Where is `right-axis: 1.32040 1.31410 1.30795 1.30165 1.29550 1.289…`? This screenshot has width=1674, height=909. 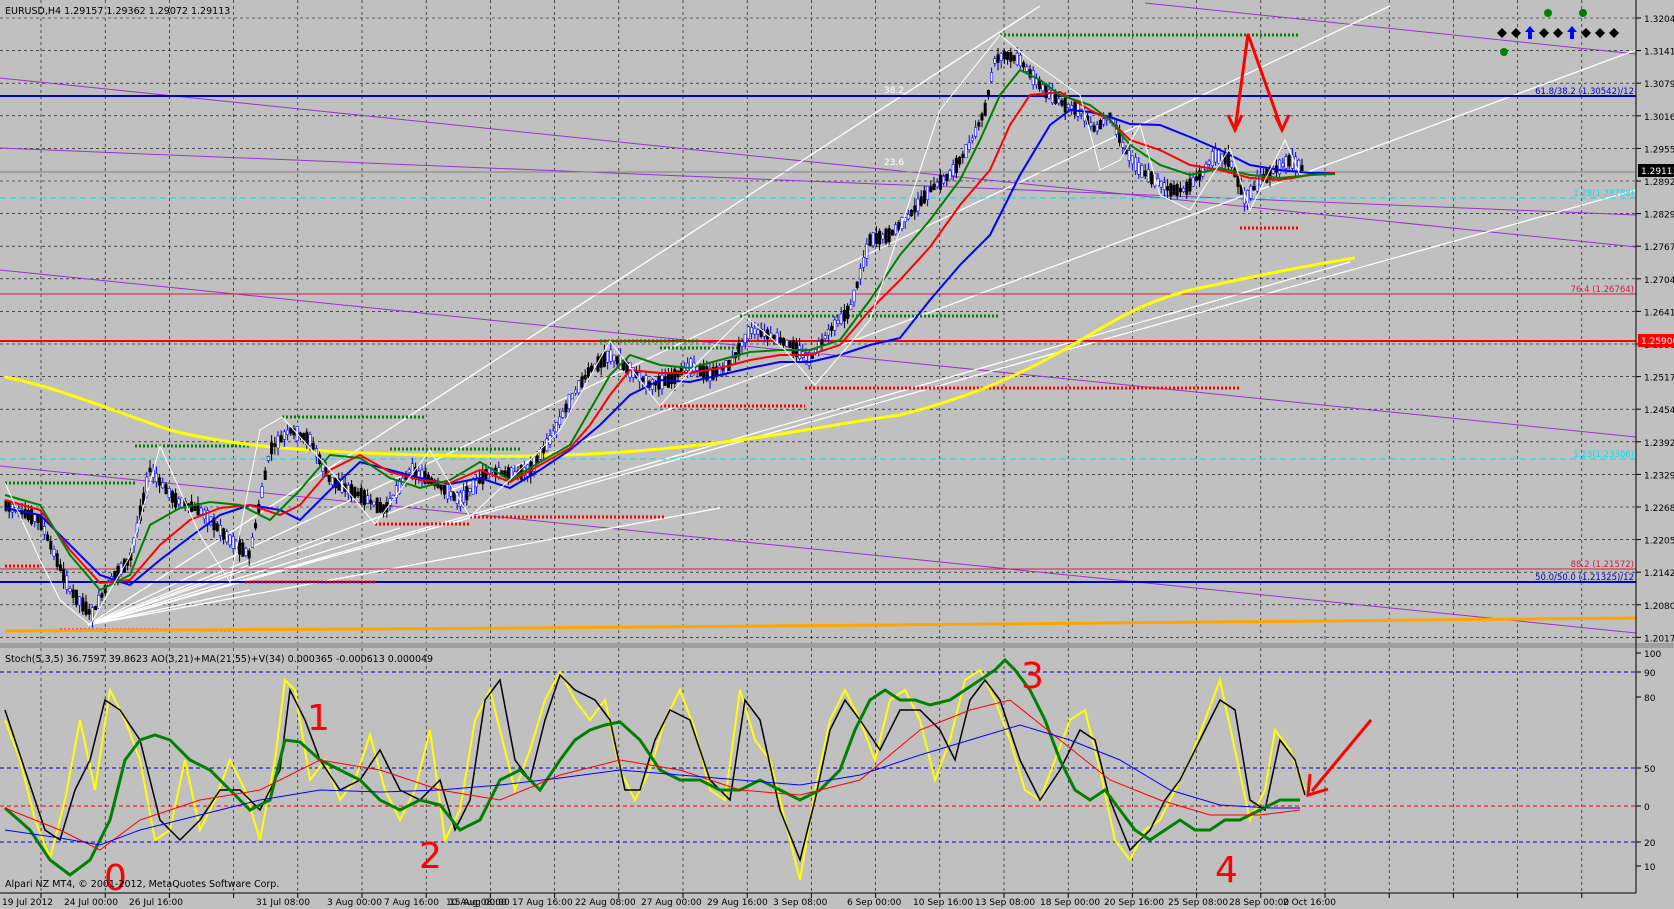 right-axis: 1.32040 1.31410 1.30795 1.30165 1.29550 1.289… is located at coordinates (1654, 446).